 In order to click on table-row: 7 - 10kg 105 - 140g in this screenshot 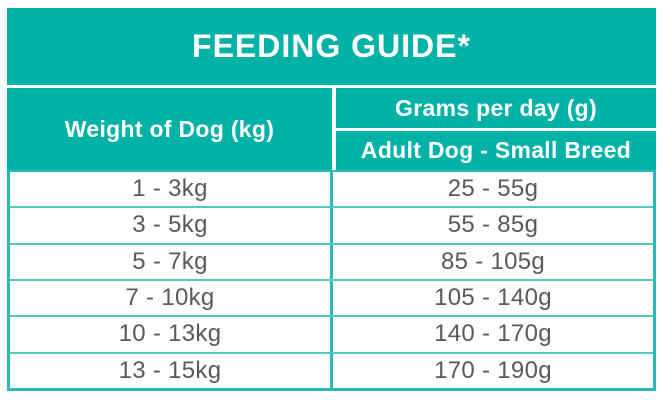, I will do `click(331, 297)`.